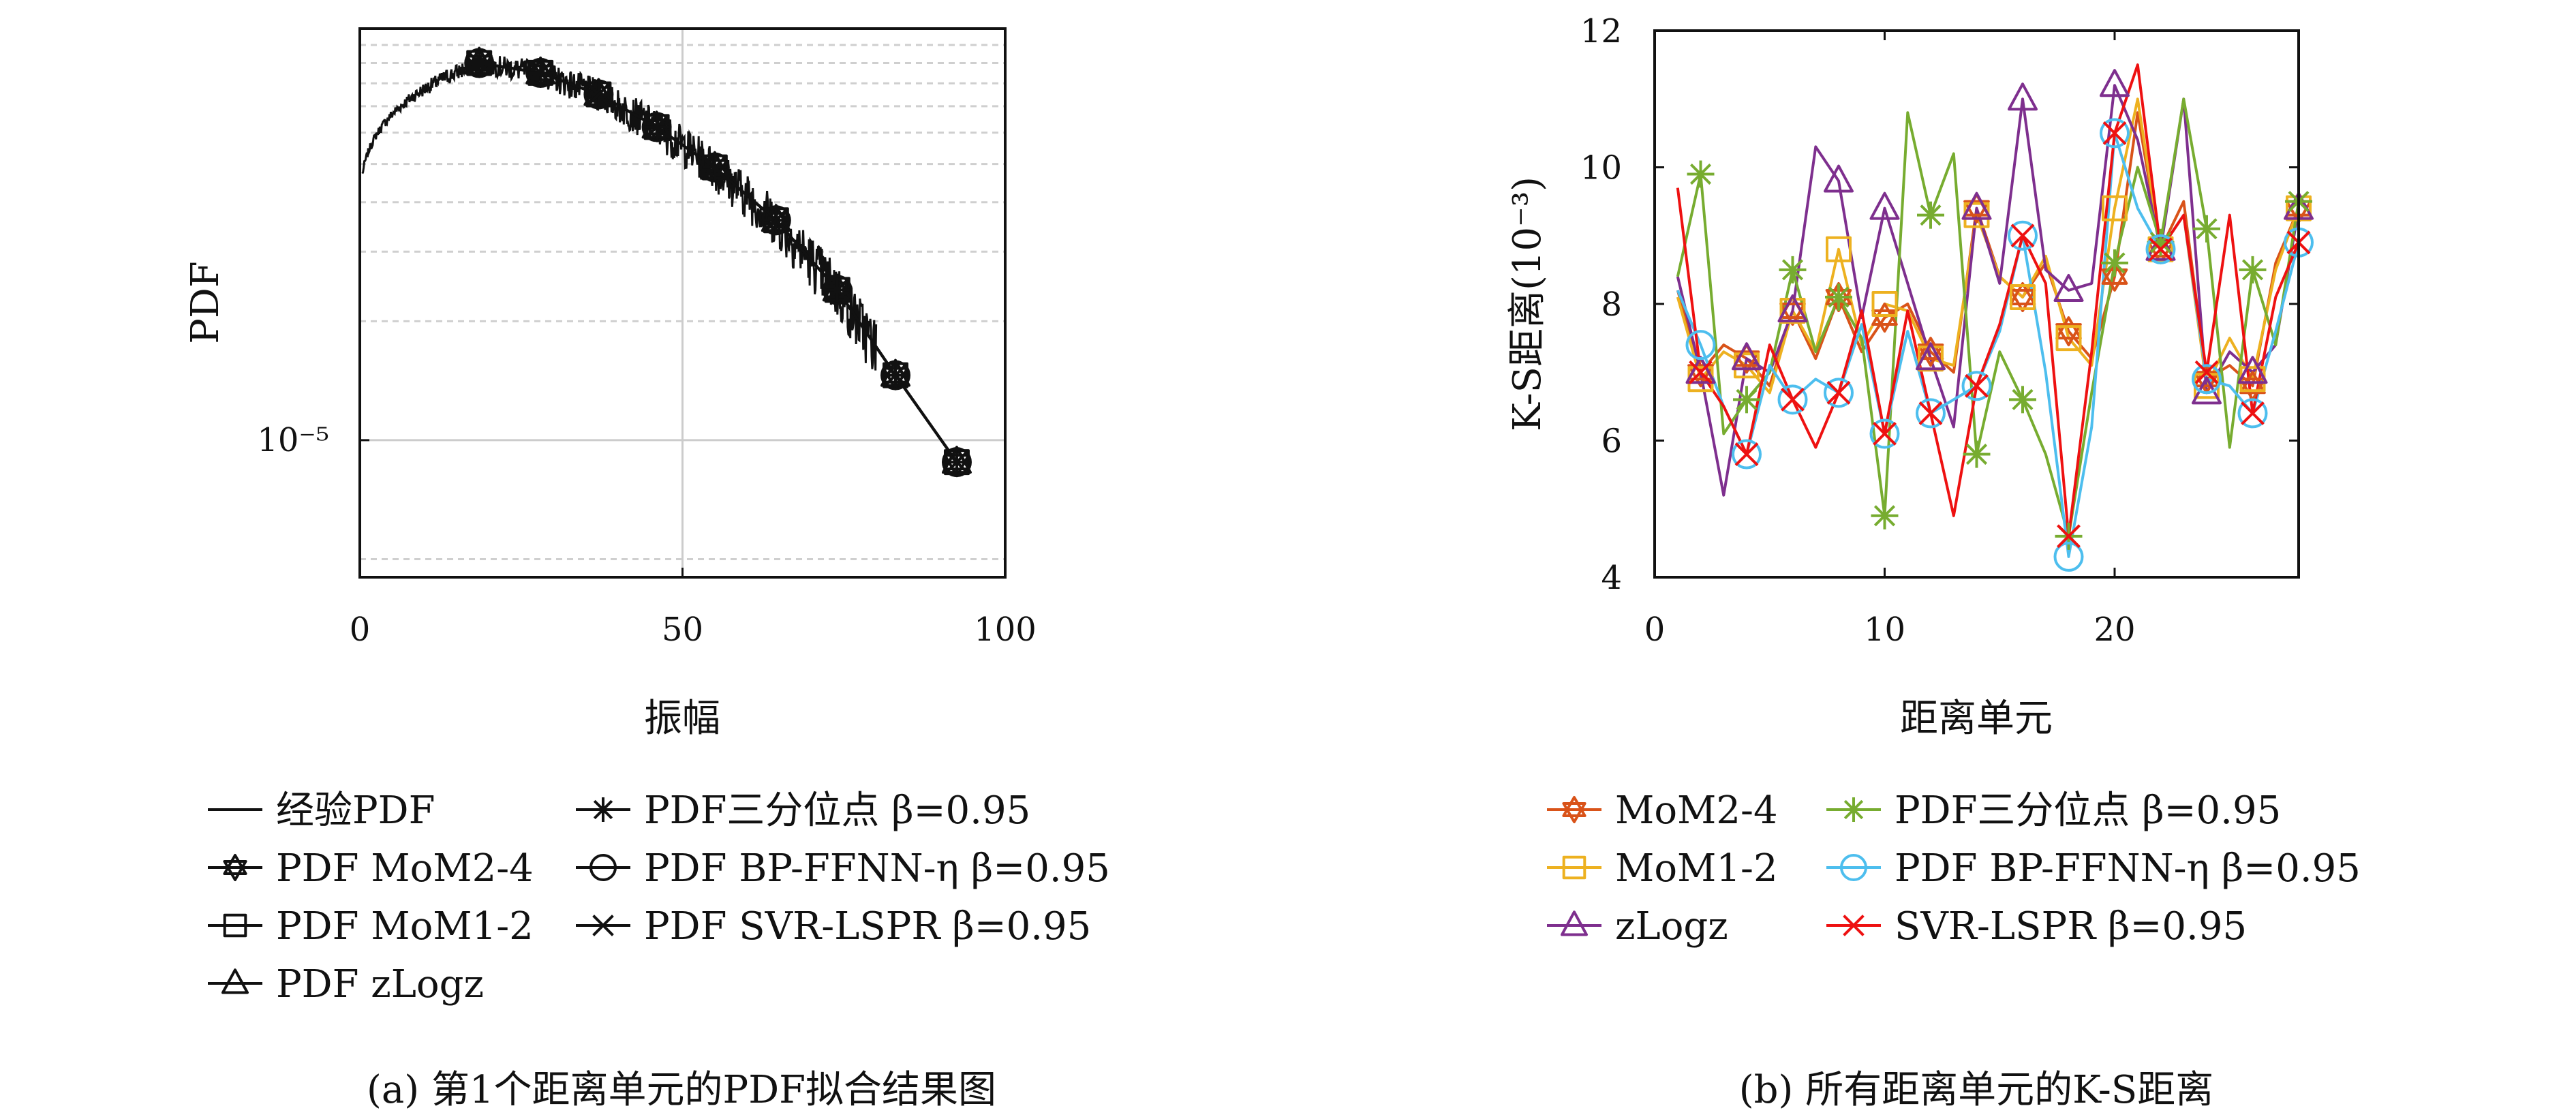  Describe the element at coordinates (1696, 868) in the screenshot. I see `legend-label: MoM1-2` at that location.